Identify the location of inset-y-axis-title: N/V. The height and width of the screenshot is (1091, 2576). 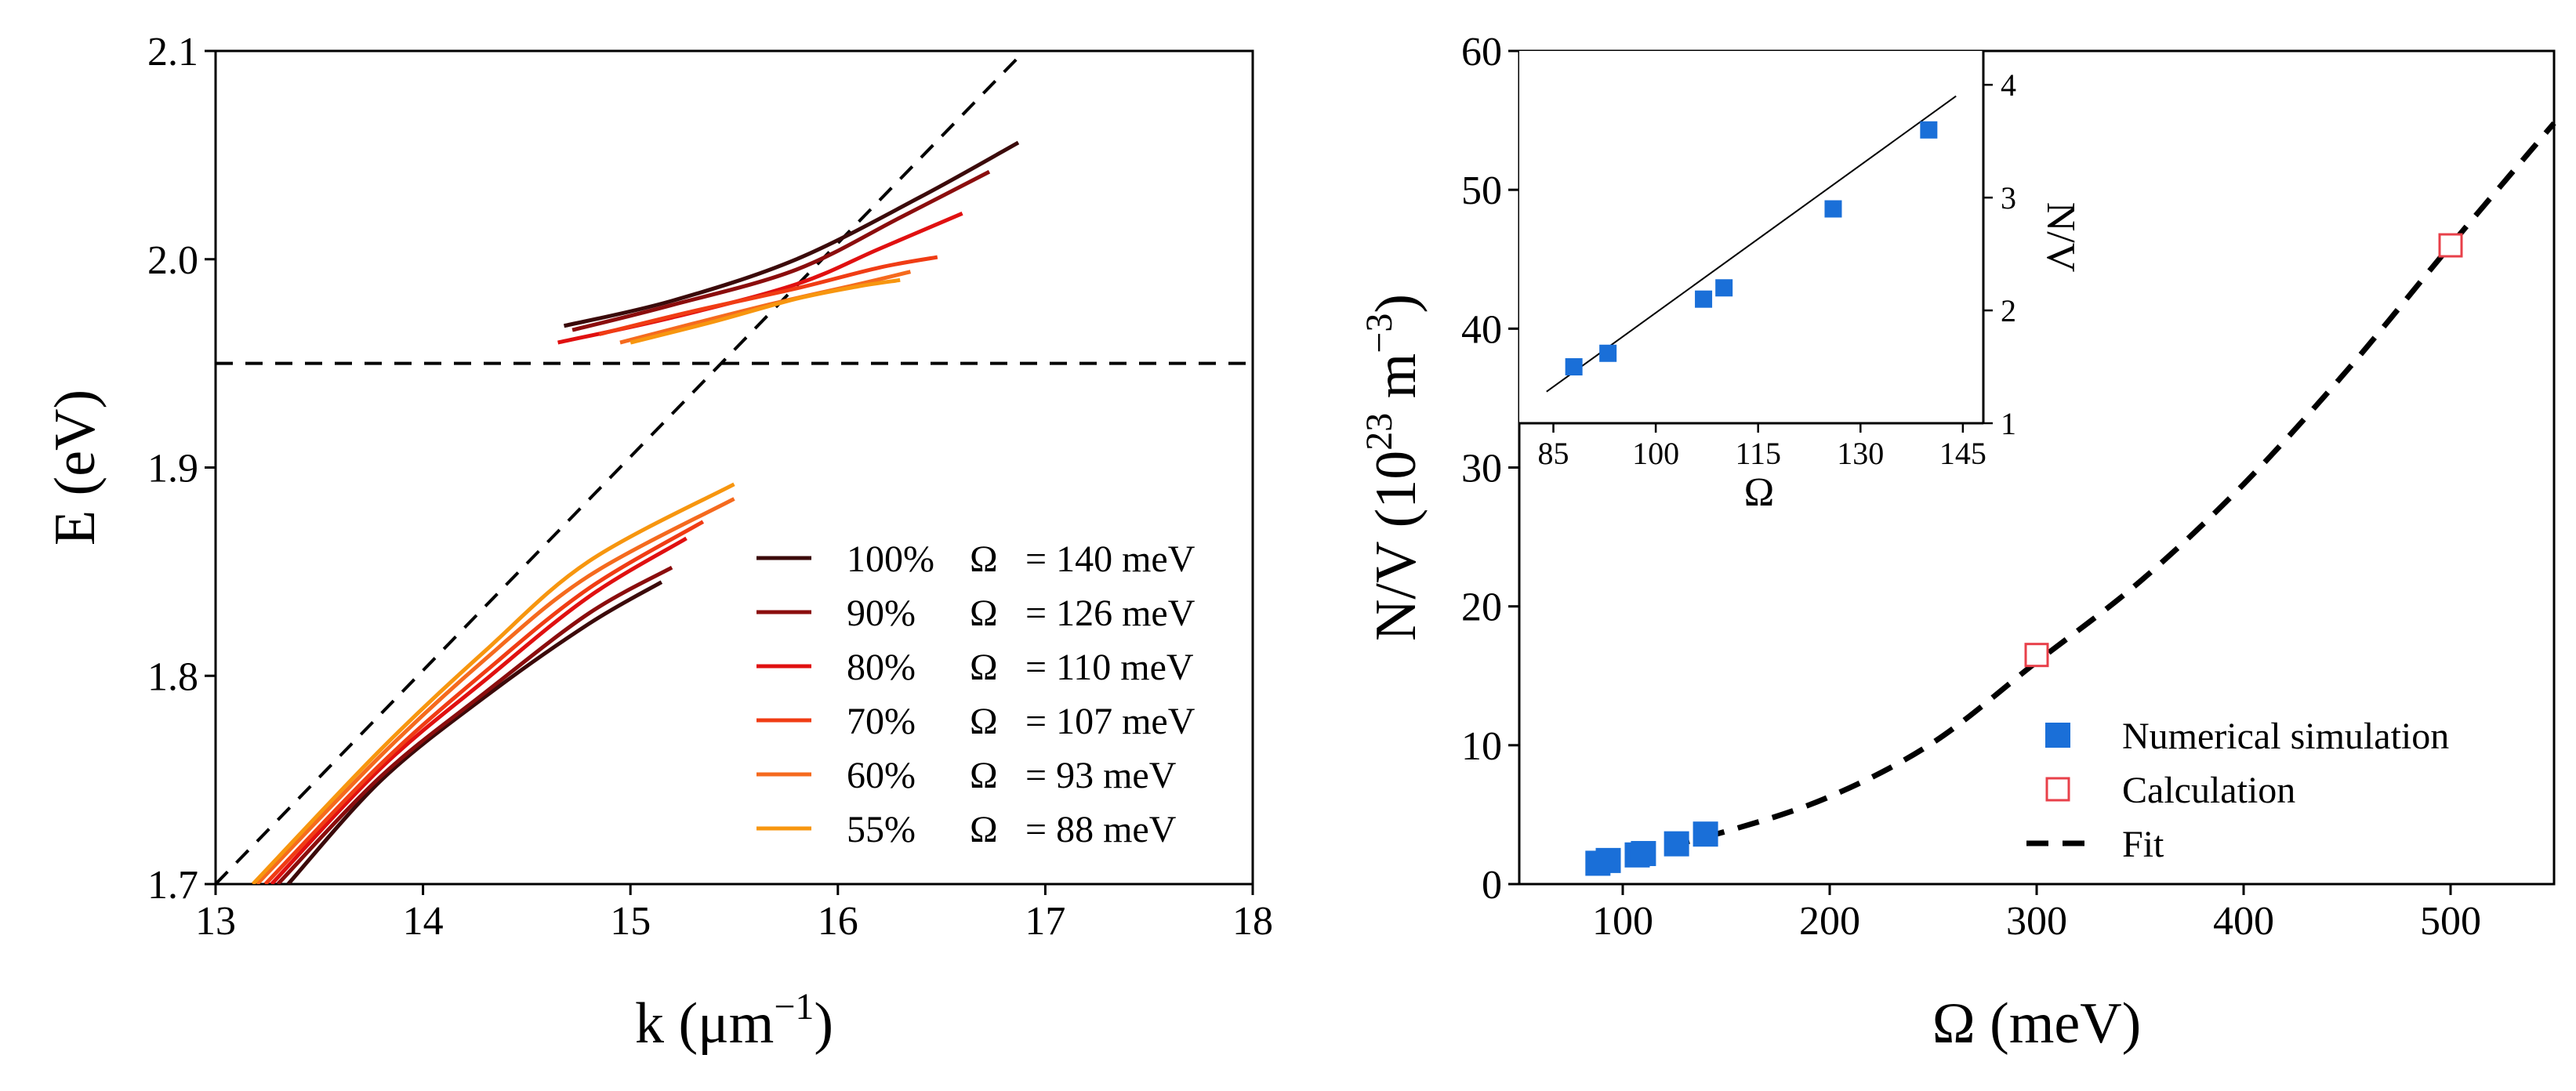
(2060, 237).